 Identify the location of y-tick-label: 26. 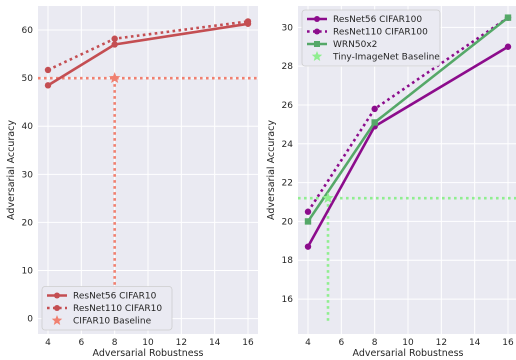
(288, 106).